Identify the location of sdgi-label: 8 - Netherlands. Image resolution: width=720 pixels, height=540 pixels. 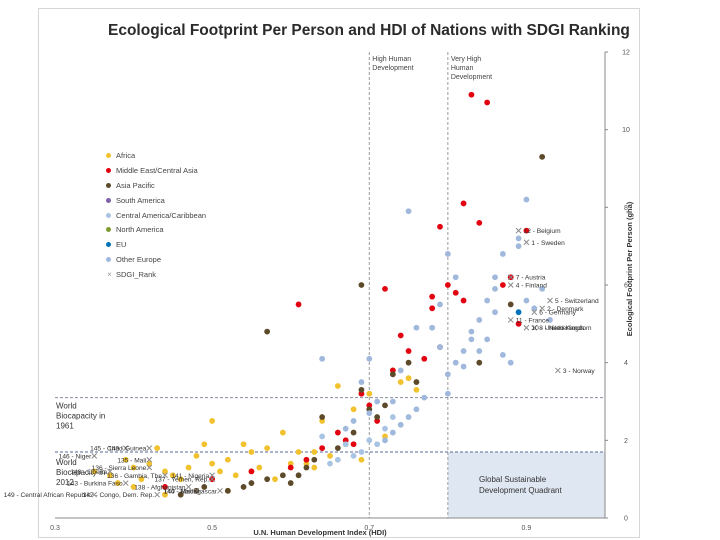
(562, 328).